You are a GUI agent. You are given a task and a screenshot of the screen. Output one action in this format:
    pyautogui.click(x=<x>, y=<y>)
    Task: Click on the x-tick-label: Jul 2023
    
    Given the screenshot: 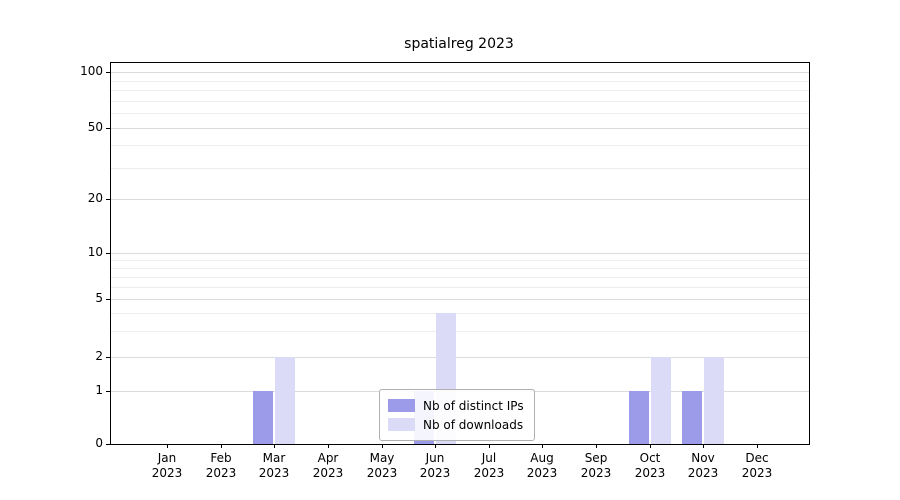 What is the action you would take?
    pyautogui.click(x=489, y=466)
    